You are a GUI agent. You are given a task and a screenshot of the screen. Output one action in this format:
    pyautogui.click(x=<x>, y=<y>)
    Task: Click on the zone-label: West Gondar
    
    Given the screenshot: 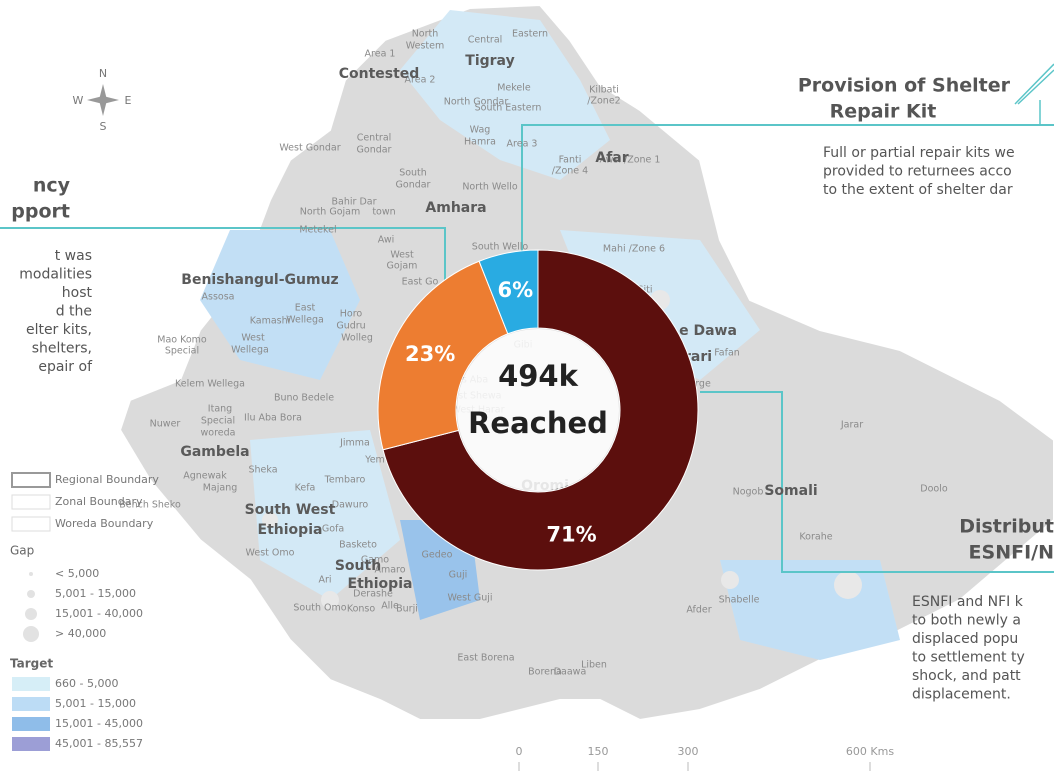 What is the action you would take?
    pyautogui.click(x=309, y=148)
    